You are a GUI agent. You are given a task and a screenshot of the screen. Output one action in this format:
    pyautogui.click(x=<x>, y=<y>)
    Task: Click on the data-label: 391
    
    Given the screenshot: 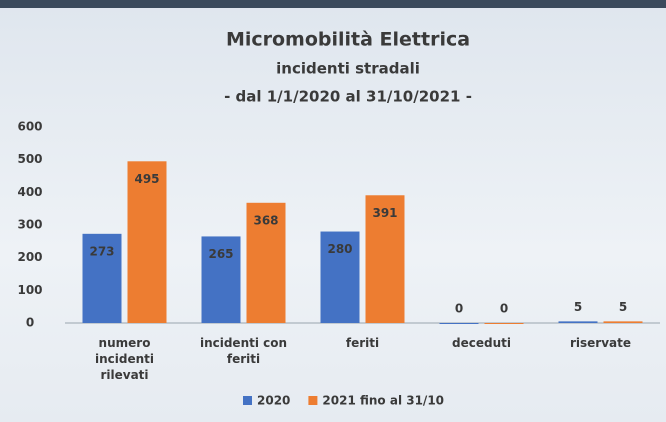 What is the action you would take?
    pyautogui.click(x=384, y=213)
    